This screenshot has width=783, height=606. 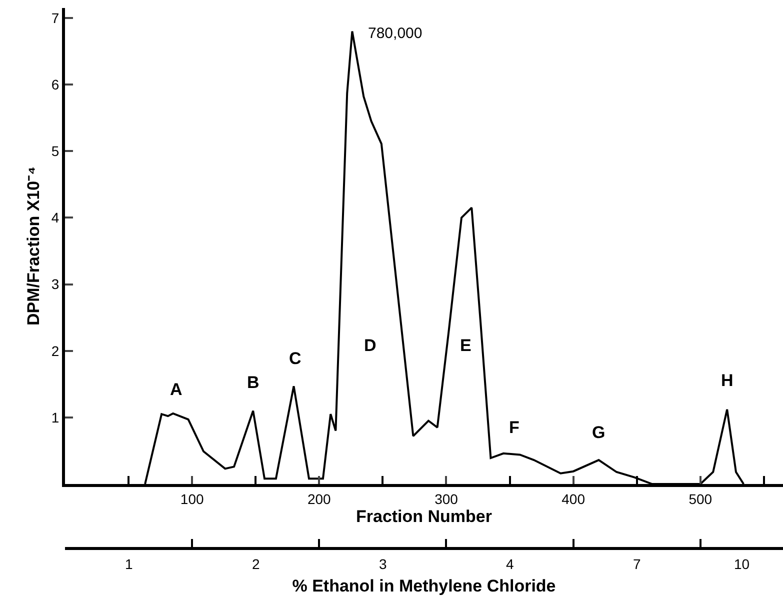 What do you see at coordinates (253, 382) in the screenshot?
I see `annotation: B` at bounding box center [253, 382].